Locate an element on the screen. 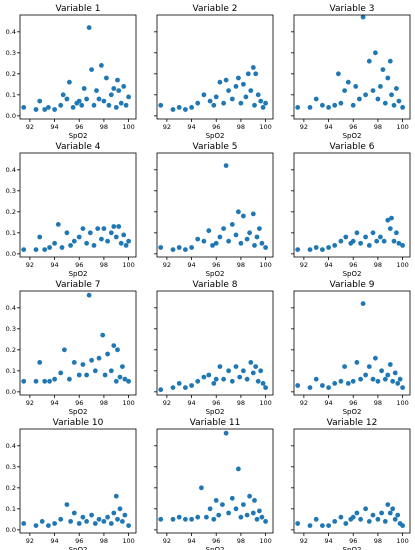 This screenshot has height=550, width=415. panel-title: Variable 10 is located at coordinates (78, 423).